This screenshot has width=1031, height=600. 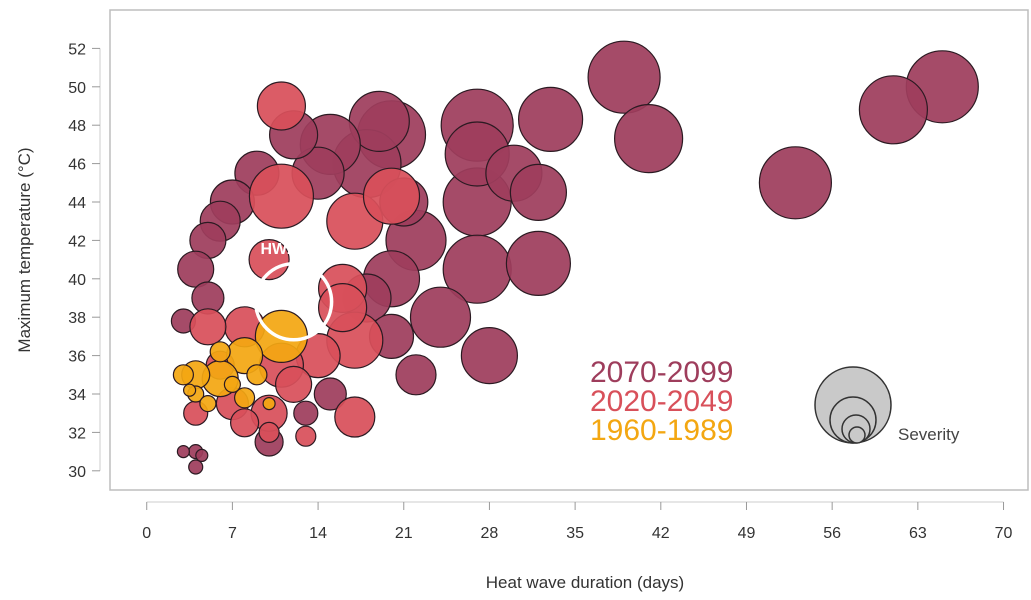 I want to click on y-tick-label-52: 52, so click(x=77, y=49).